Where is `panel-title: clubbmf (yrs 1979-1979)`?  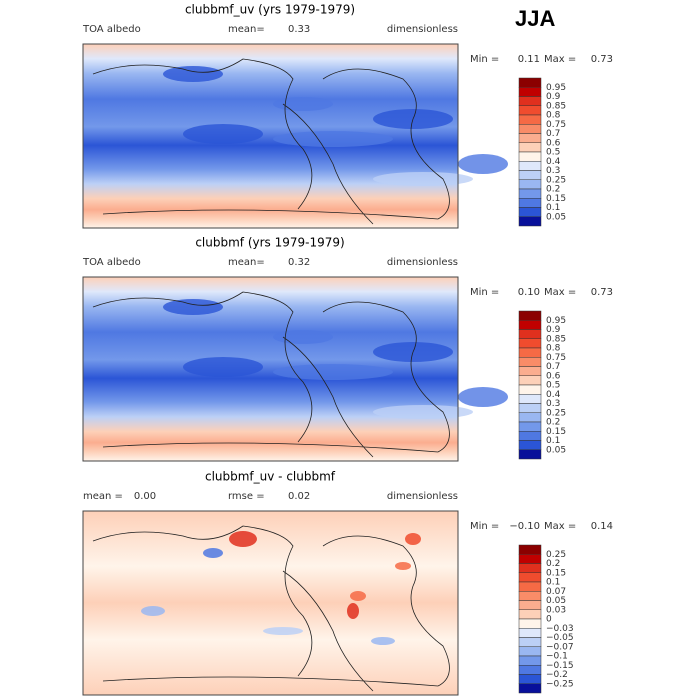 panel-title: clubbmf (yrs 1979-1979) is located at coordinates (269, 243).